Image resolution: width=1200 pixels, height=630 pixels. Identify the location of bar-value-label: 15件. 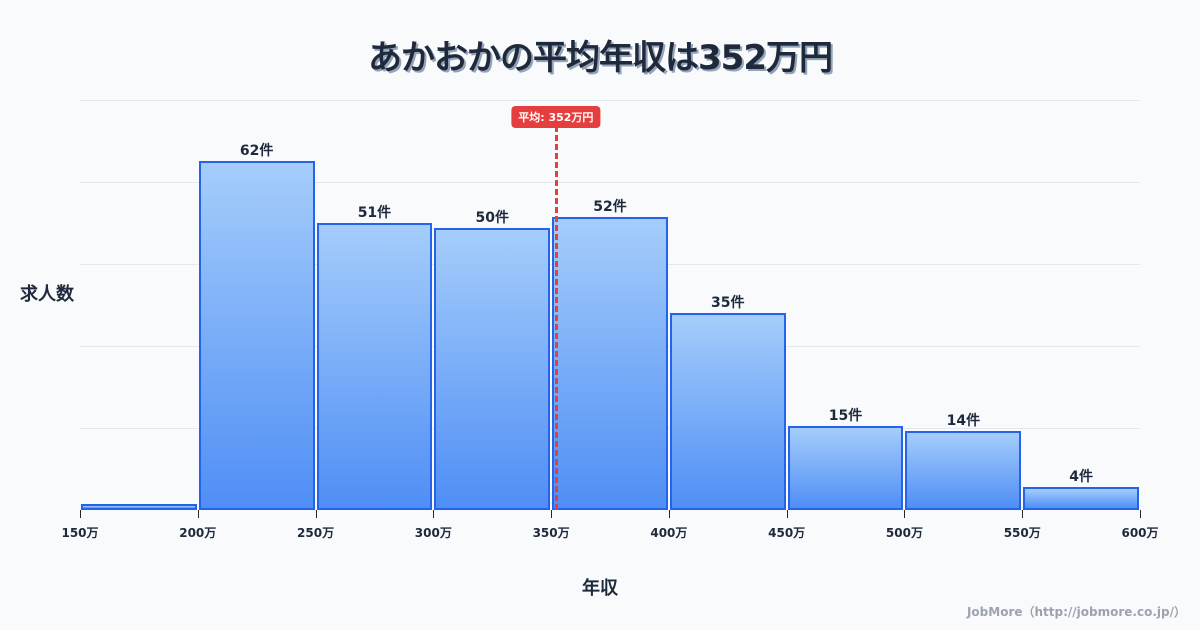
(845, 415).